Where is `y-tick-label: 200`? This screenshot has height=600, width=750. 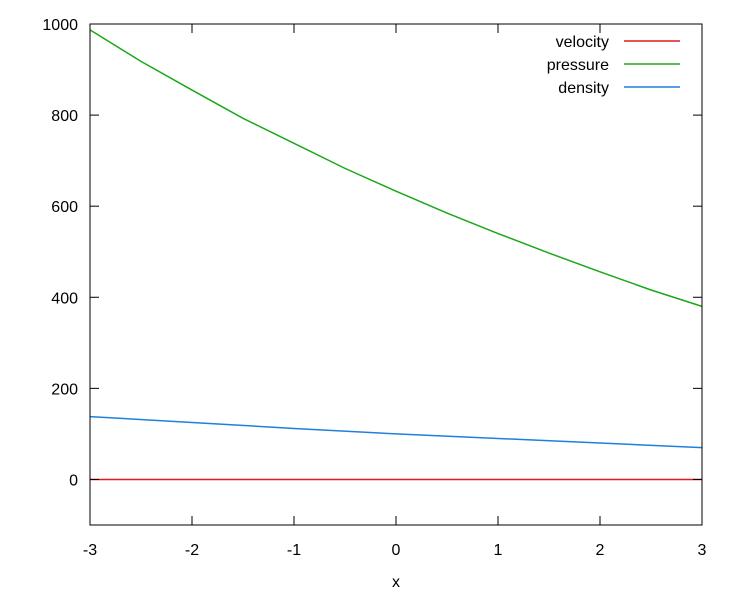
y-tick-label: 200 is located at coordinates (64, 389).